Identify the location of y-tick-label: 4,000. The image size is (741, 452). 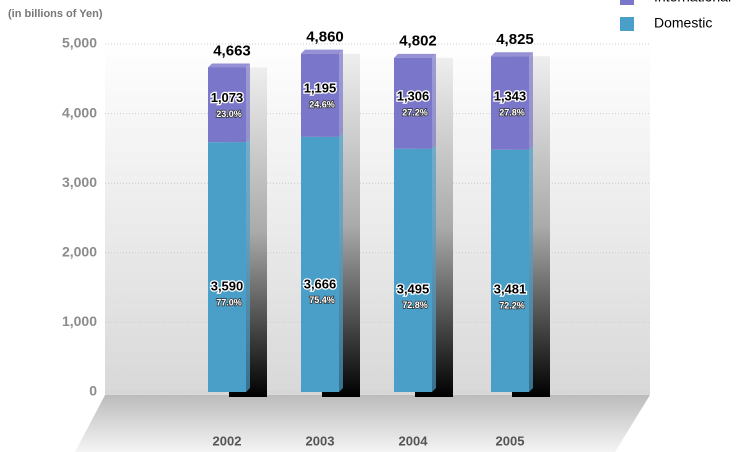
(79, 112).